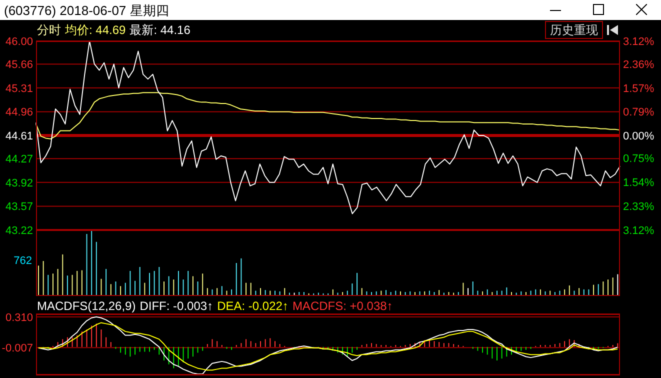 This screenshot has height=378, width=661. I want to click on y2-tick-label: 0.00%, so click(638, 136).